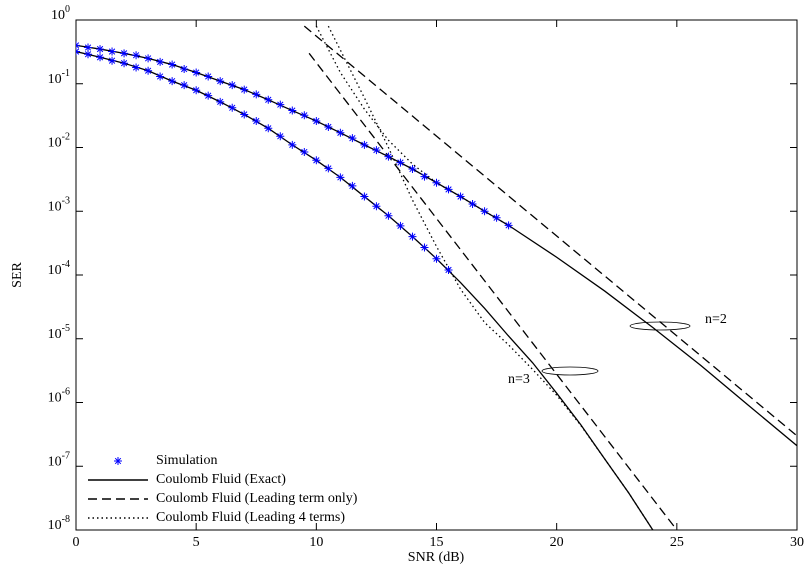  What do you see at coordinates (436, 557) in the screenshot?
I see `x-axis-label: SNR (dB)` at bounding box center [436, 557].